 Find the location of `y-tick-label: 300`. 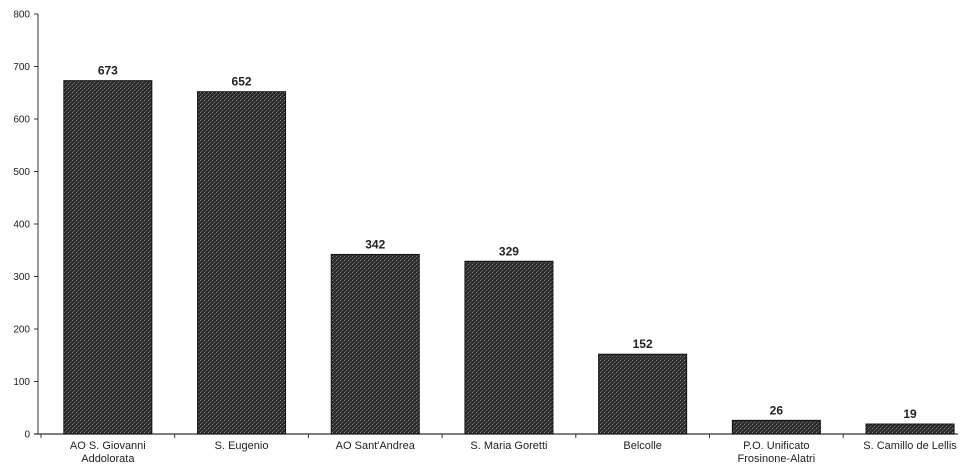

y-tick-label: 300 is located at coordinates (21, 277).